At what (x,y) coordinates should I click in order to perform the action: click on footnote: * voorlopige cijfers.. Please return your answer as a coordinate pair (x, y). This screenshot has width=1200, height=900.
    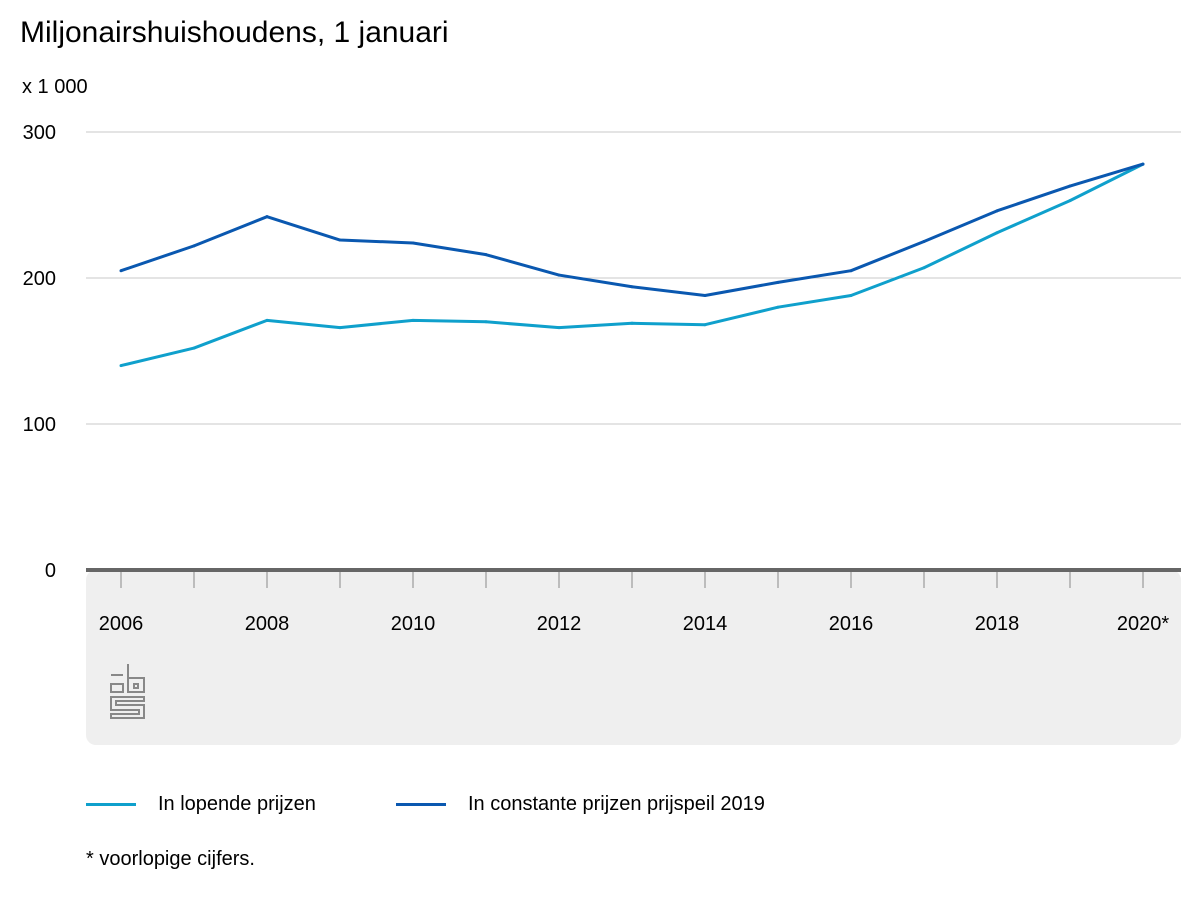
    Looking at the image, I should click on (170, 859).